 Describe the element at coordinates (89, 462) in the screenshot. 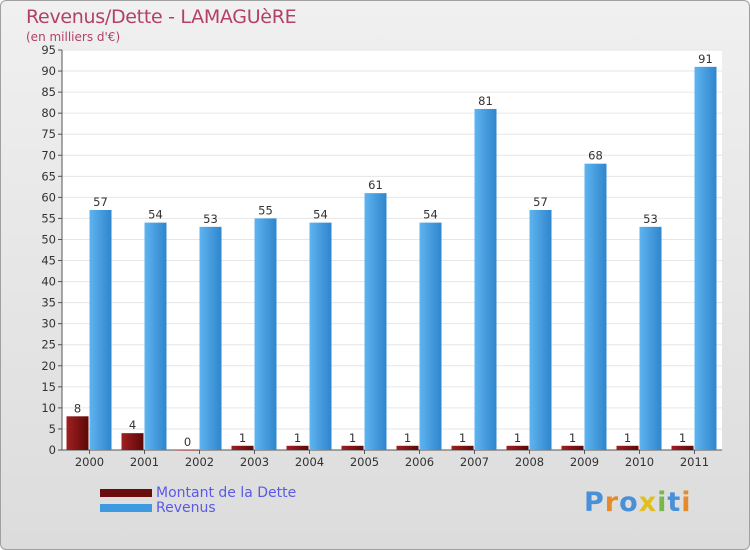

I see `x-tick-label: 2000` at that location.